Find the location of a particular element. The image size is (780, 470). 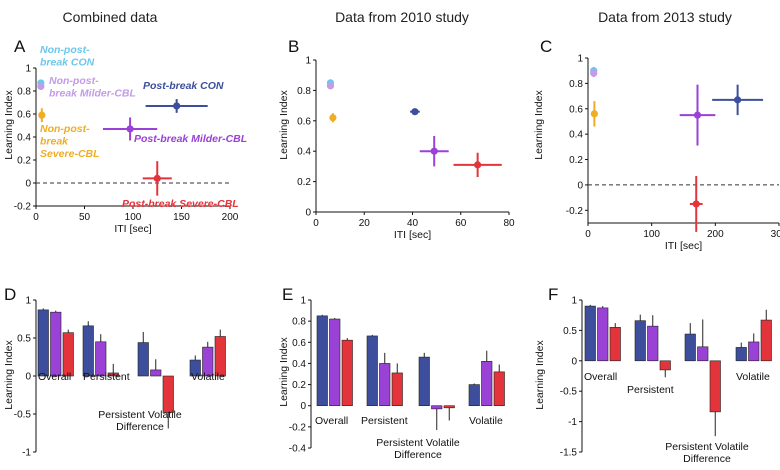

y-tick-label: -1.5 is located at coordinates (569, 453).